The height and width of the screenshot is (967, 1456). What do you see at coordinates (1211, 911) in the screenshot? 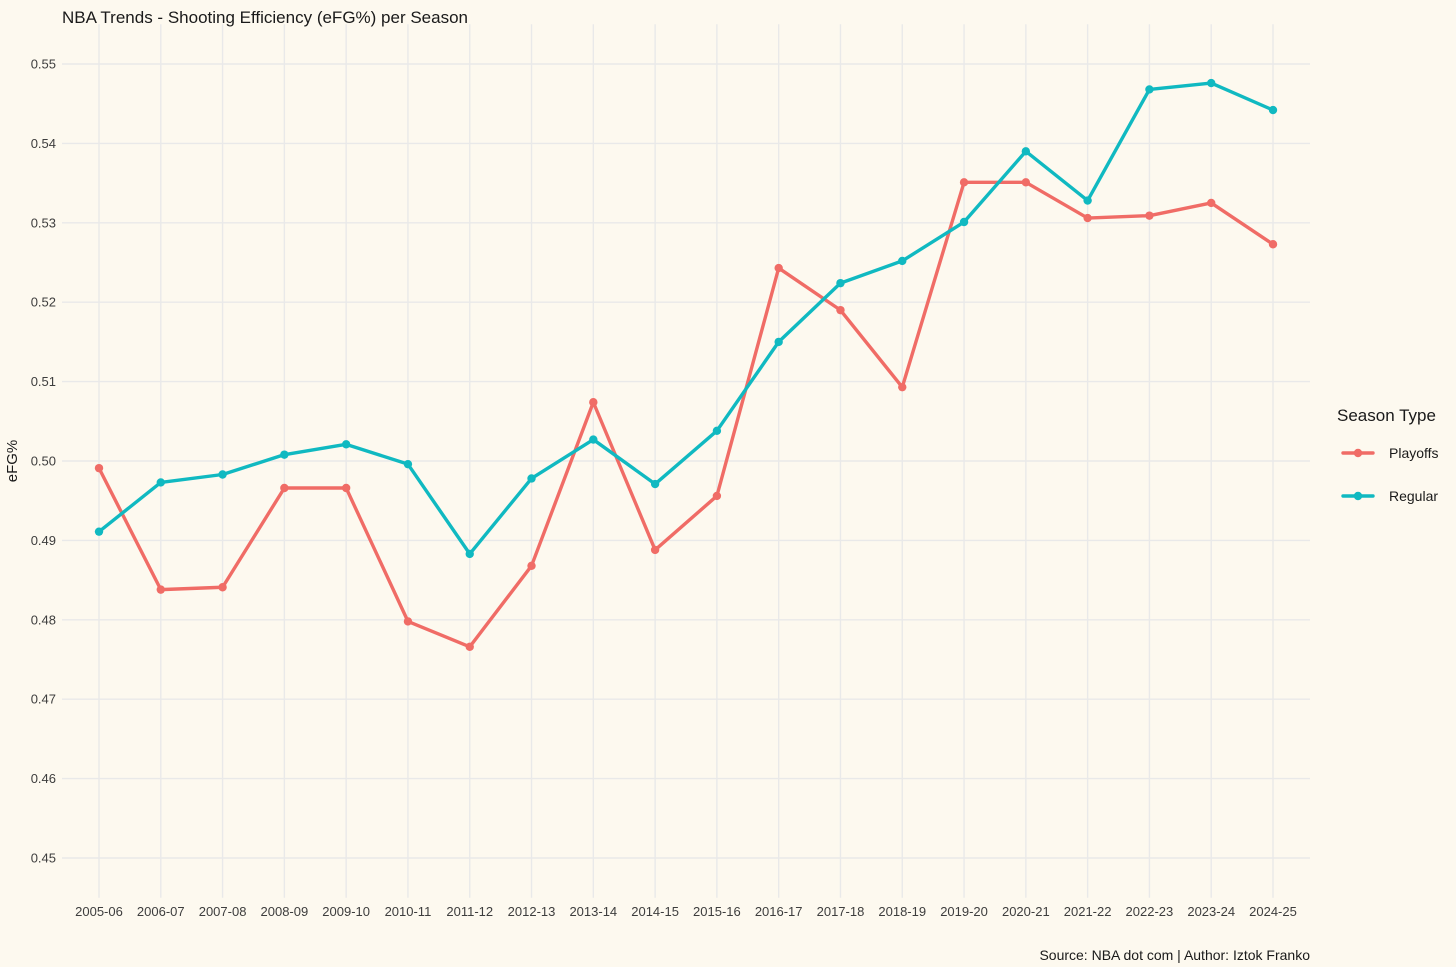
I see `x-tick-label: 2023-24` at bounding box center [1211, 911].